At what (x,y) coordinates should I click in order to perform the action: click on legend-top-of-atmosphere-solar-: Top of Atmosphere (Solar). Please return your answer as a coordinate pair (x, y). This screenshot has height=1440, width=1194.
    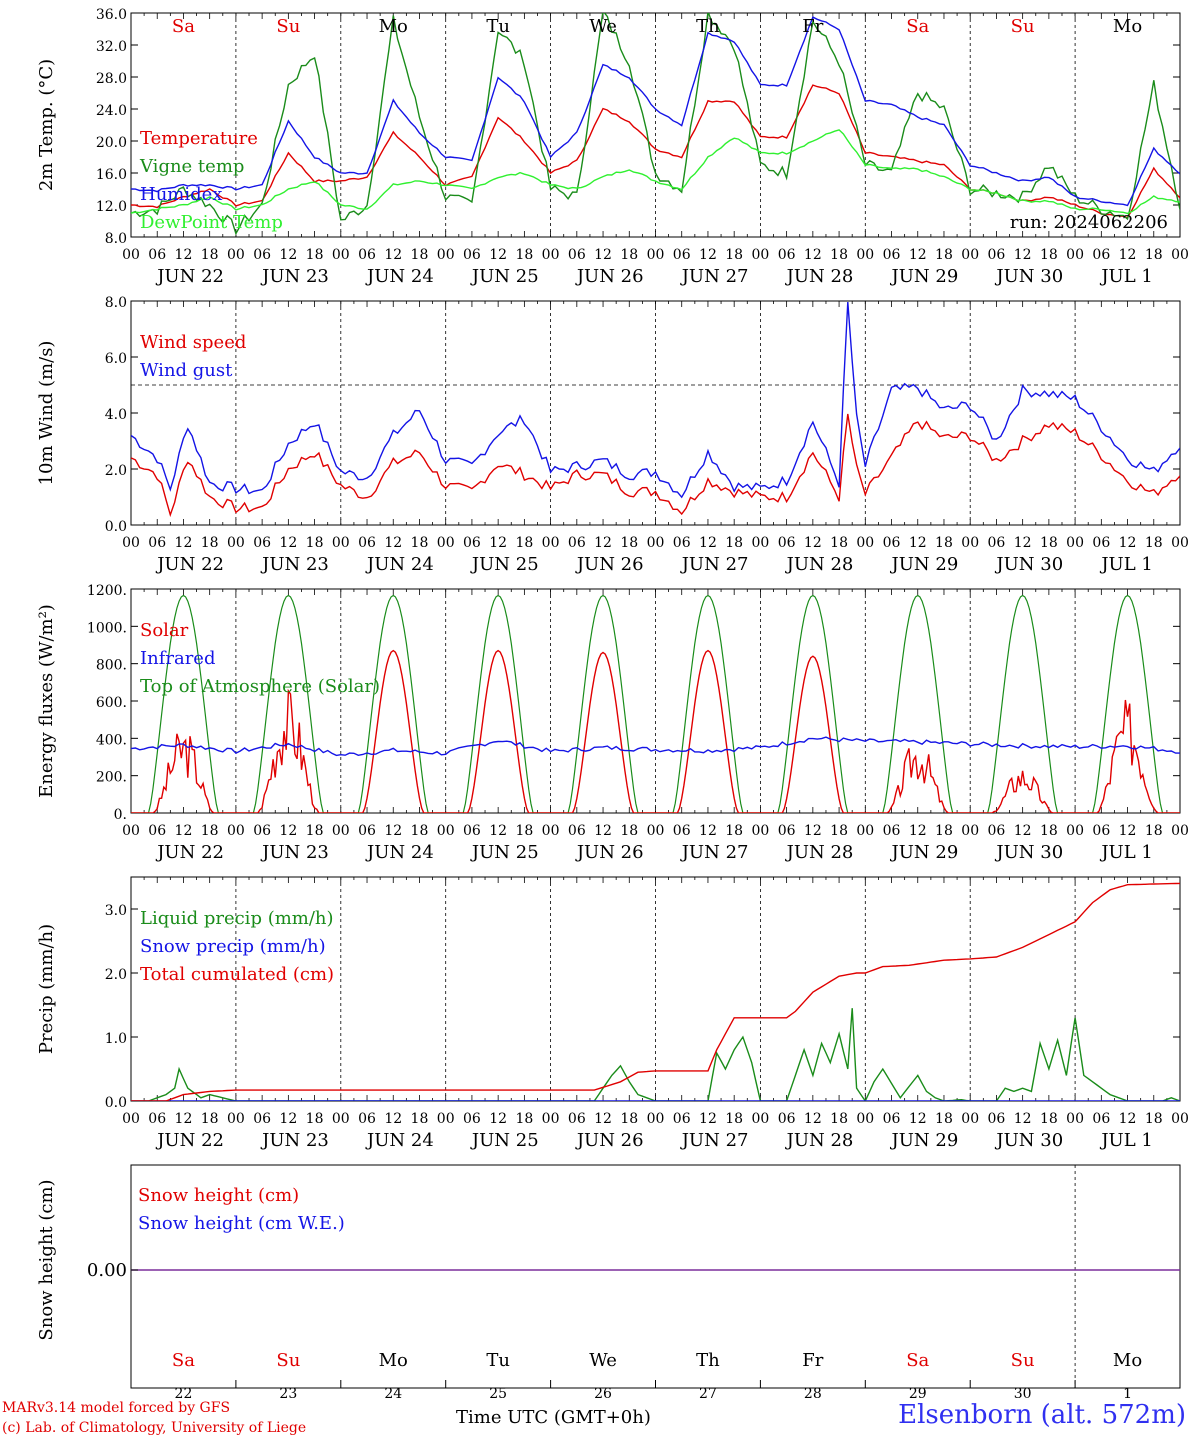
    Looking at the image, I should click on (260, 686).